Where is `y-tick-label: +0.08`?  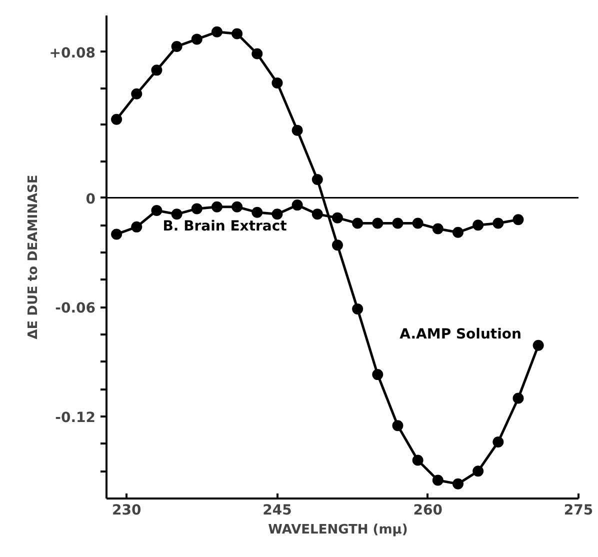 y-tick-label: +0.08 is located at coordinates (72, 53).